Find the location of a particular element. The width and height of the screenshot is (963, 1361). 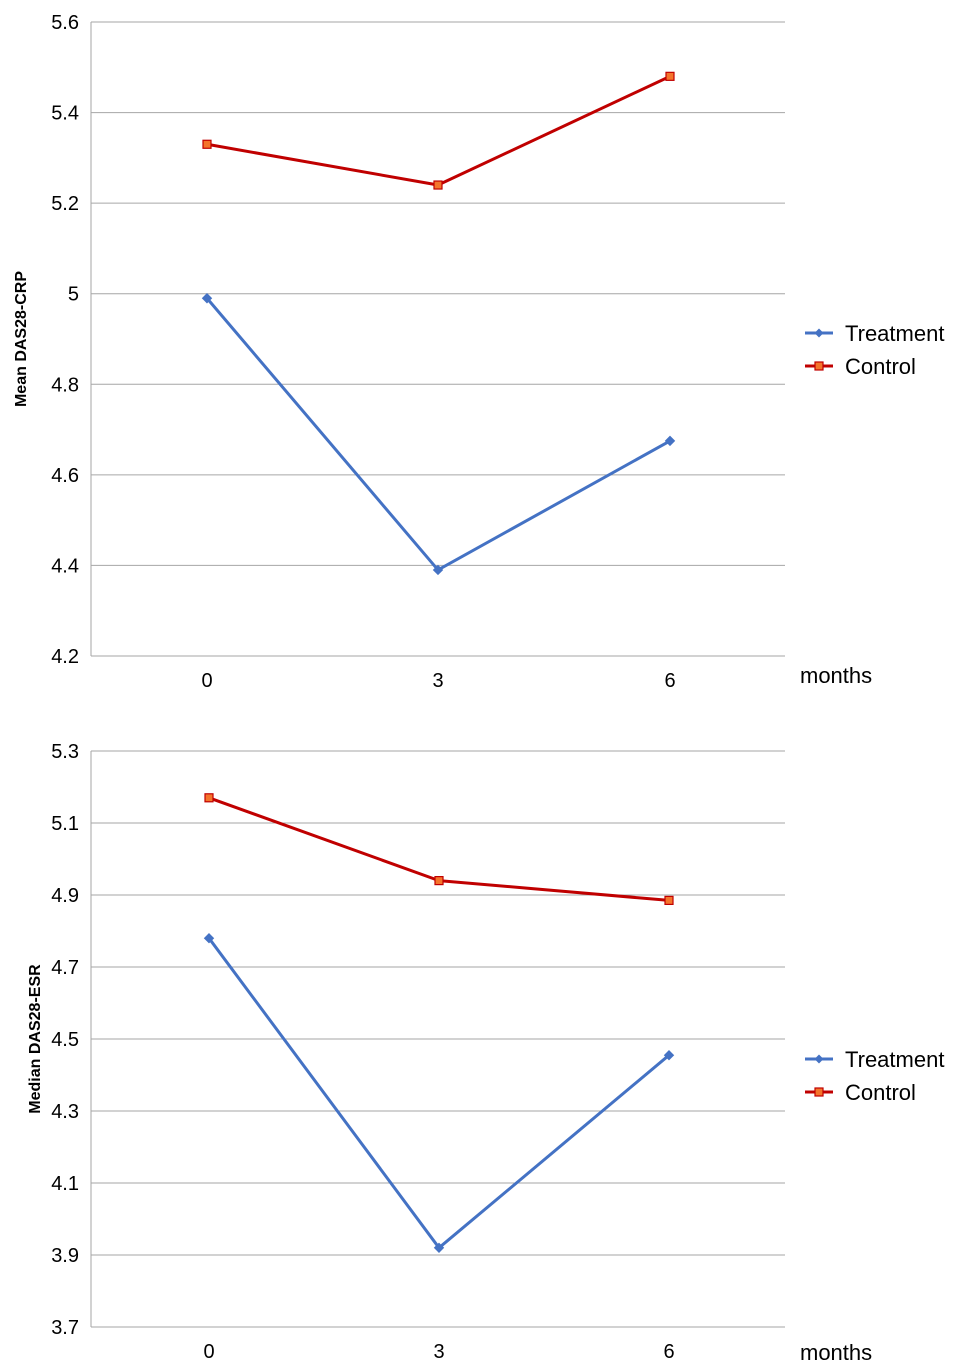

y-tick-label: 3.7 is located at coordinates (65, 1328).